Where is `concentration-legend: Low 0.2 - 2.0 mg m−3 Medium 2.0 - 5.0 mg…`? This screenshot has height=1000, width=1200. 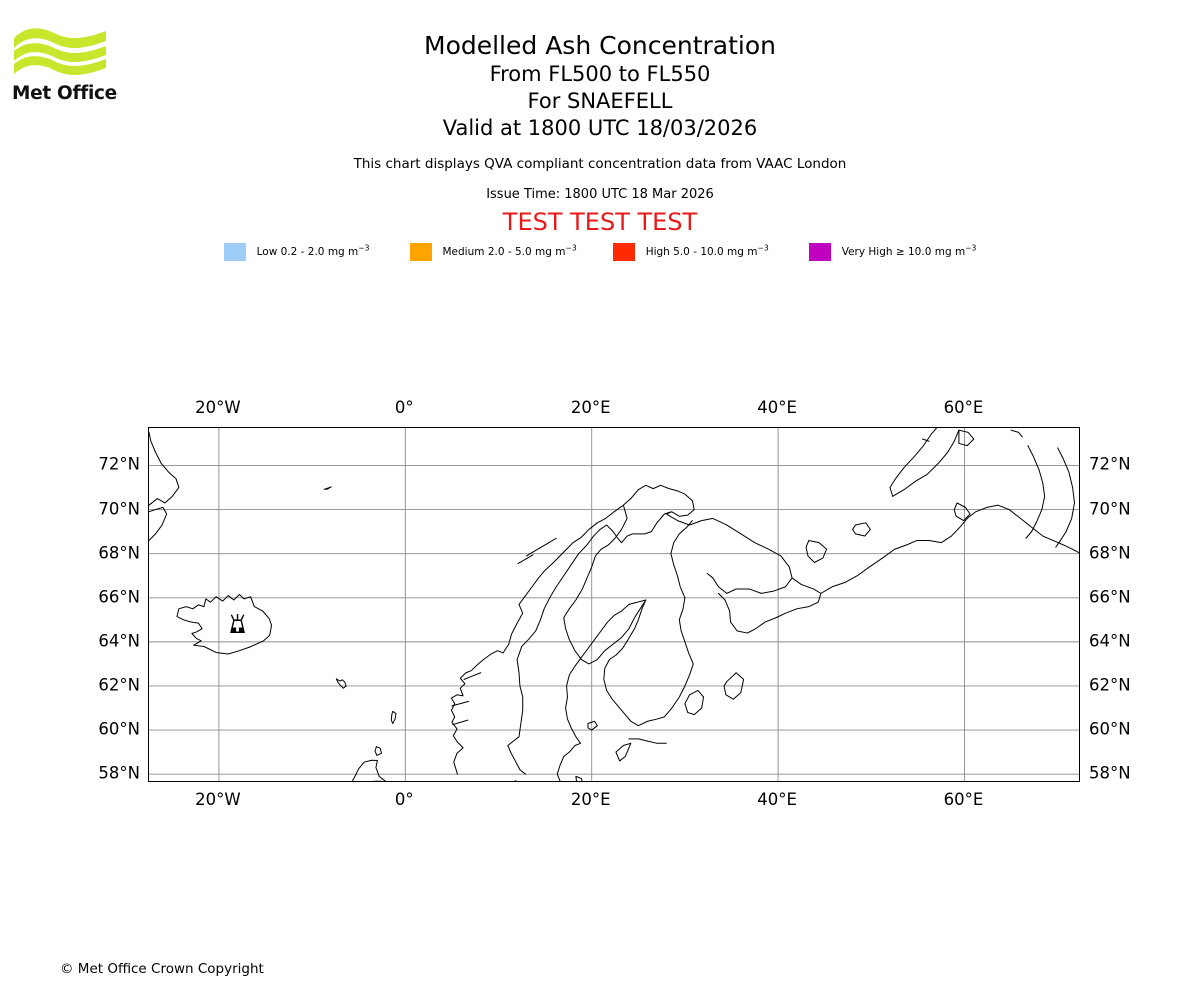 concentration-legend: Low 0.2 - 2.0 mg m−3 Medium 2.0 - 5.0 mg… is located at coordinates (600, 252).